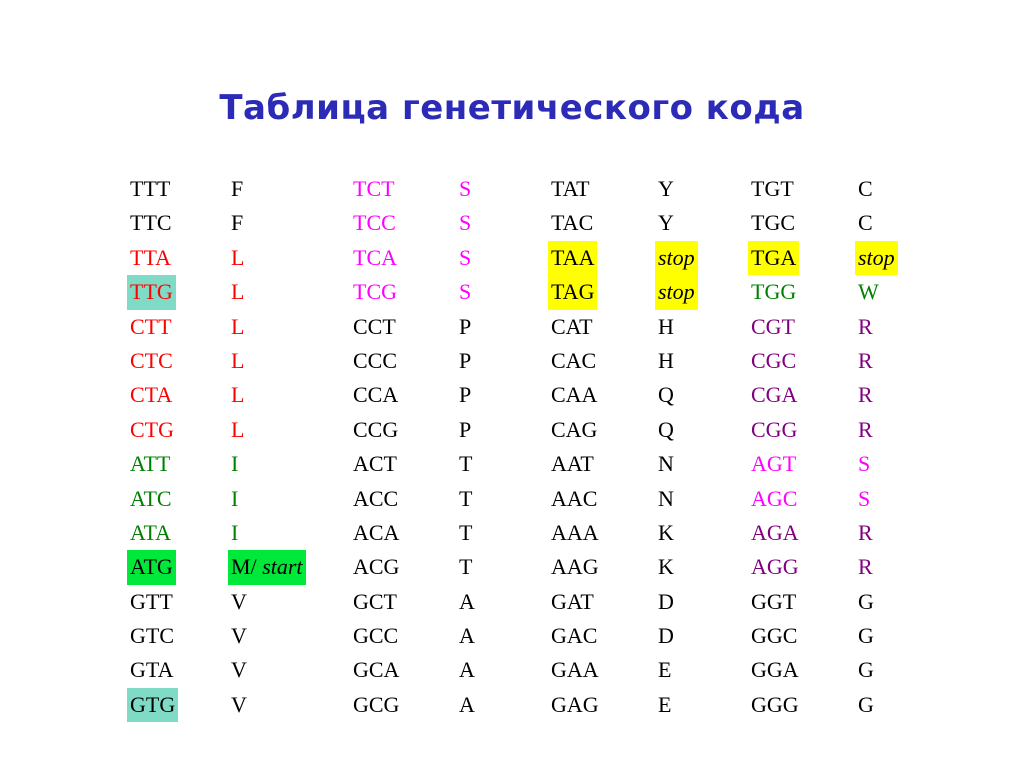  I want to click on amino-acid-cell: Y, so click(666, 223).